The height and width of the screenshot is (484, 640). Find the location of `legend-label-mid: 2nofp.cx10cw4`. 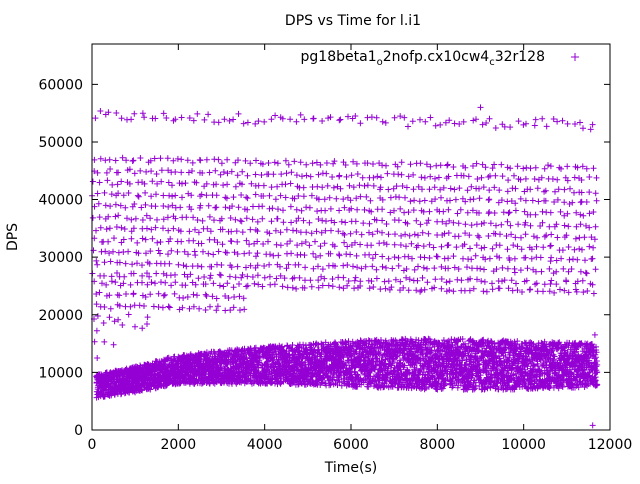

legend-label-mid: 2nofp.cx10cw4 is located at coordinates (436, 57).